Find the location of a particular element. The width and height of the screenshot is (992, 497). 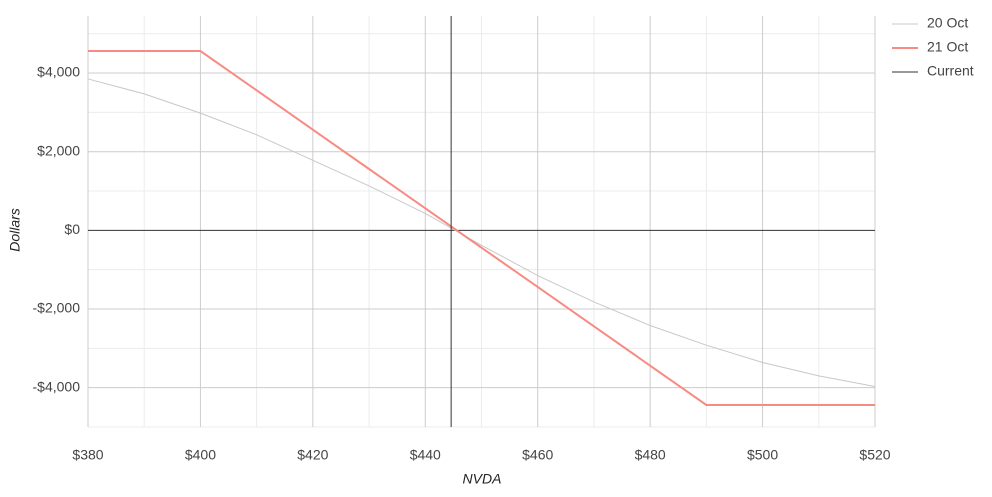

y-tick-label: -$4,000 is located at coordinates (57, 386).